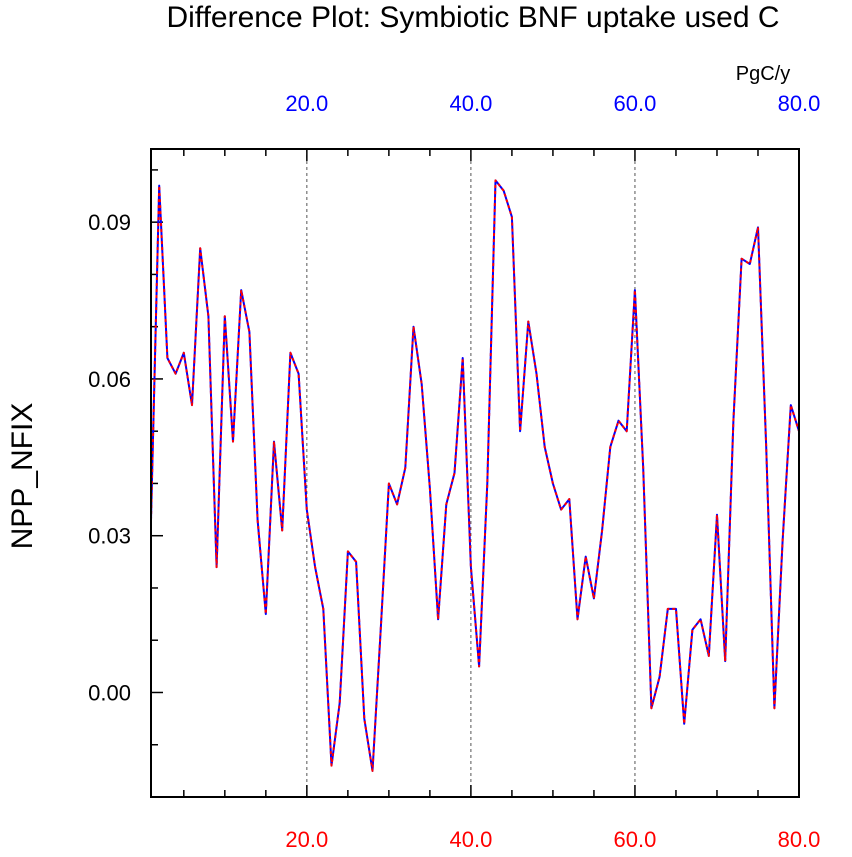  Describe the element at coordinates (552, 103) in the screenshot. I see `top-x-tick-labels: 20.0 40.0 60.0 80.0` at that location.